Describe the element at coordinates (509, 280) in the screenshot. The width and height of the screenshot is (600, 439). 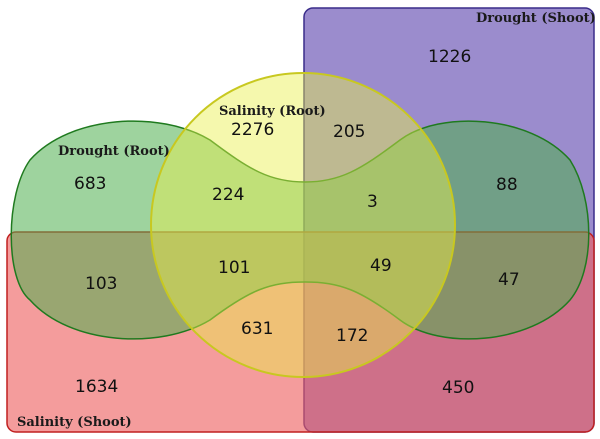
I see `region-count: 47` at that location.